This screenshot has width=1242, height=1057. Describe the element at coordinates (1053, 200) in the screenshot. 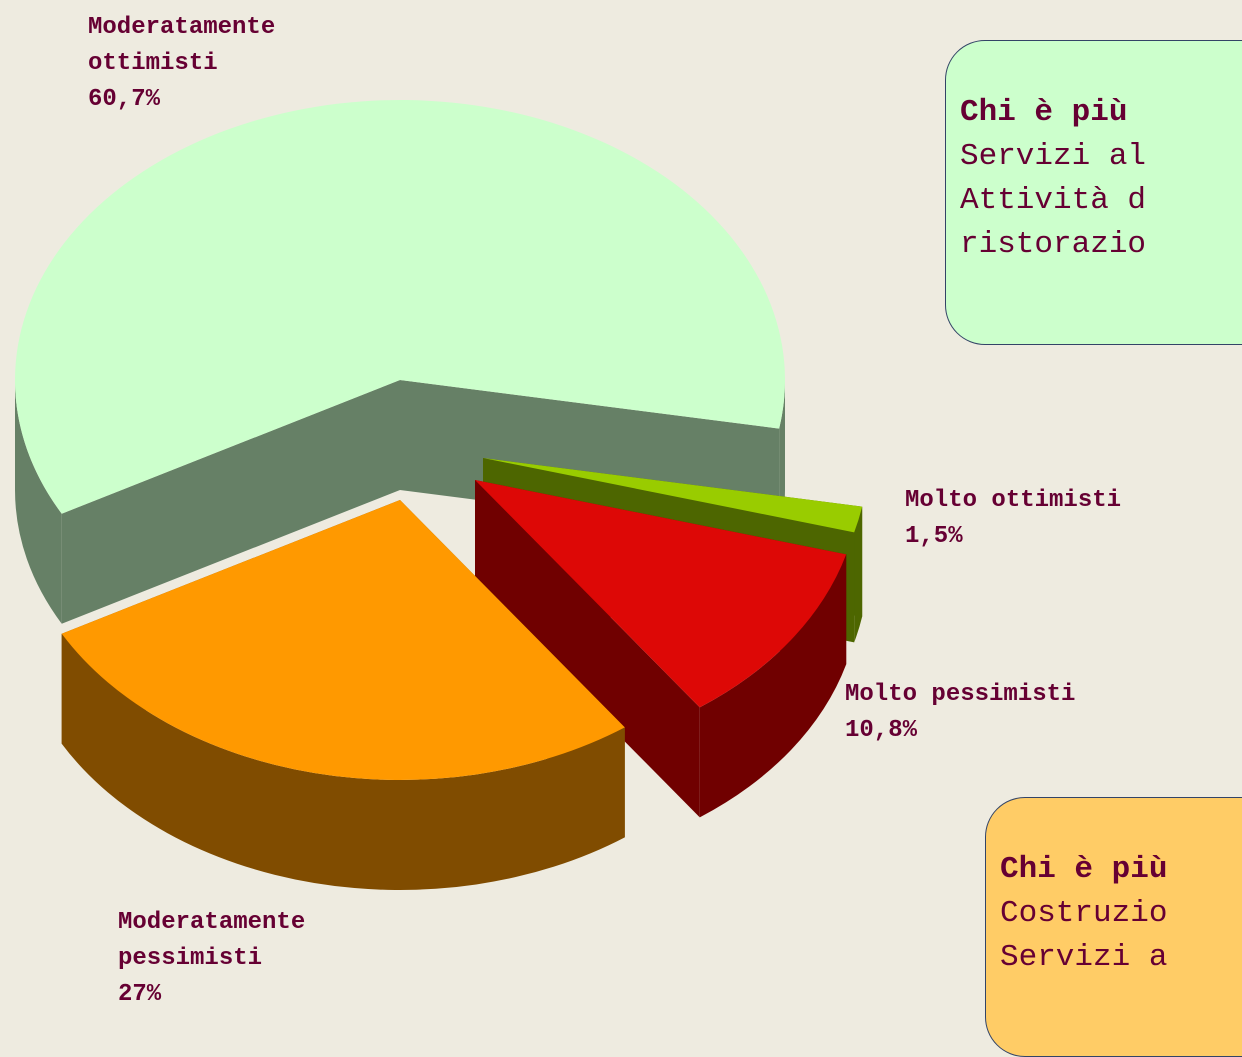

I see `annotation-line: Attività d` at that location.